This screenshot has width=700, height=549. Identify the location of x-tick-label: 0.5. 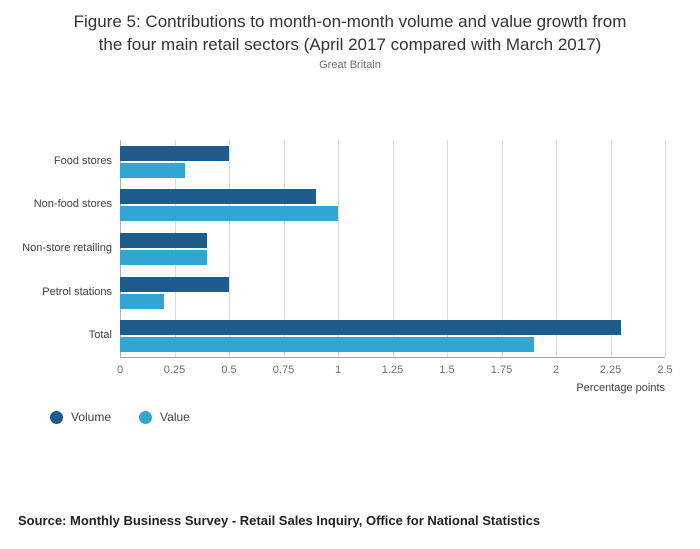
(229, 370).